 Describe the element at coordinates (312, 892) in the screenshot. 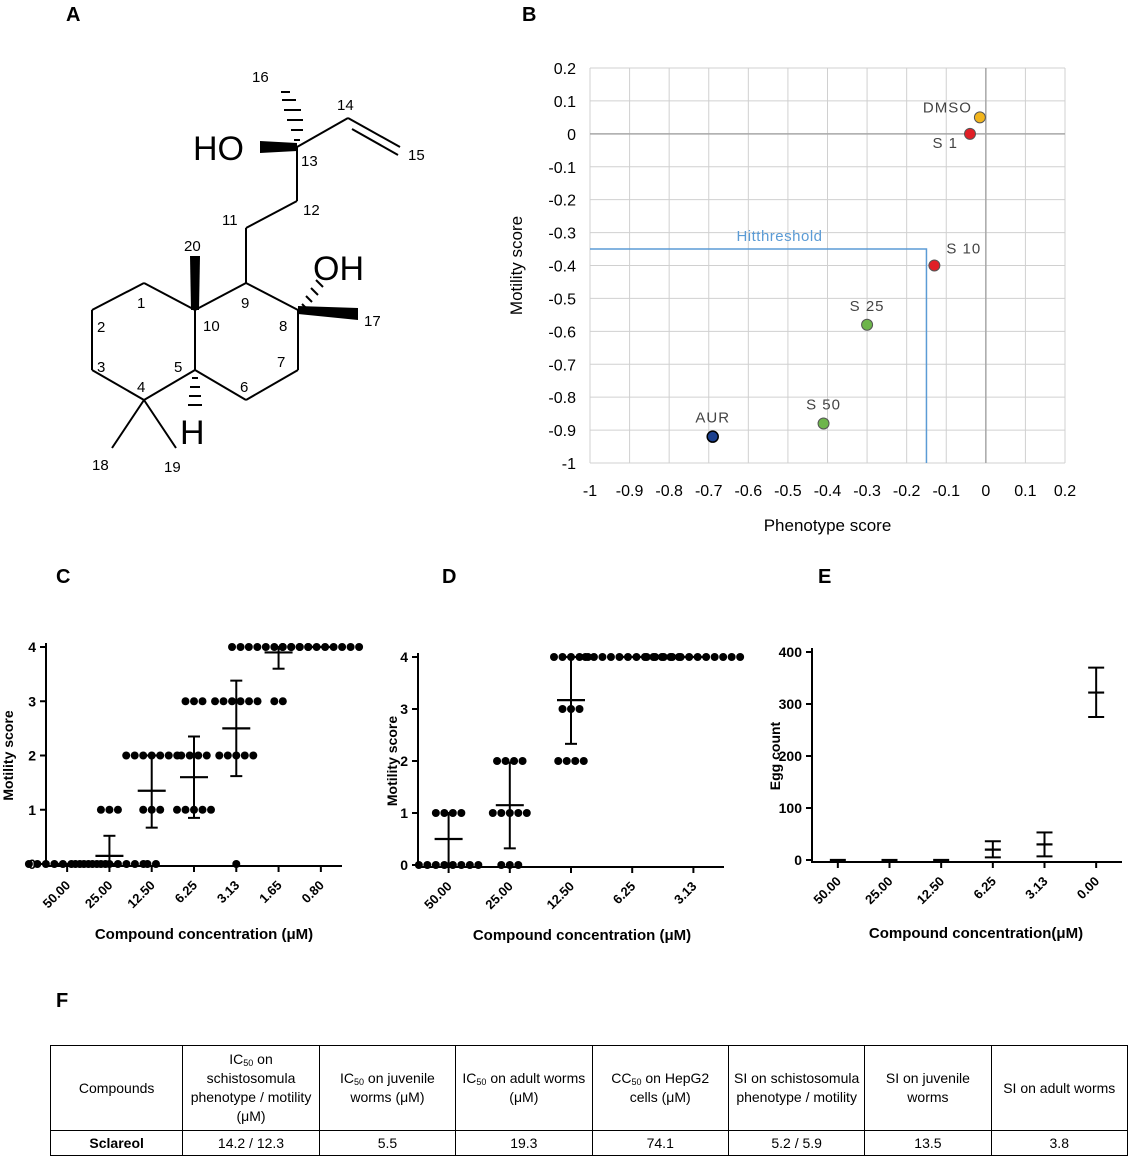

I see `x-tick-label: 0.80` at that location.